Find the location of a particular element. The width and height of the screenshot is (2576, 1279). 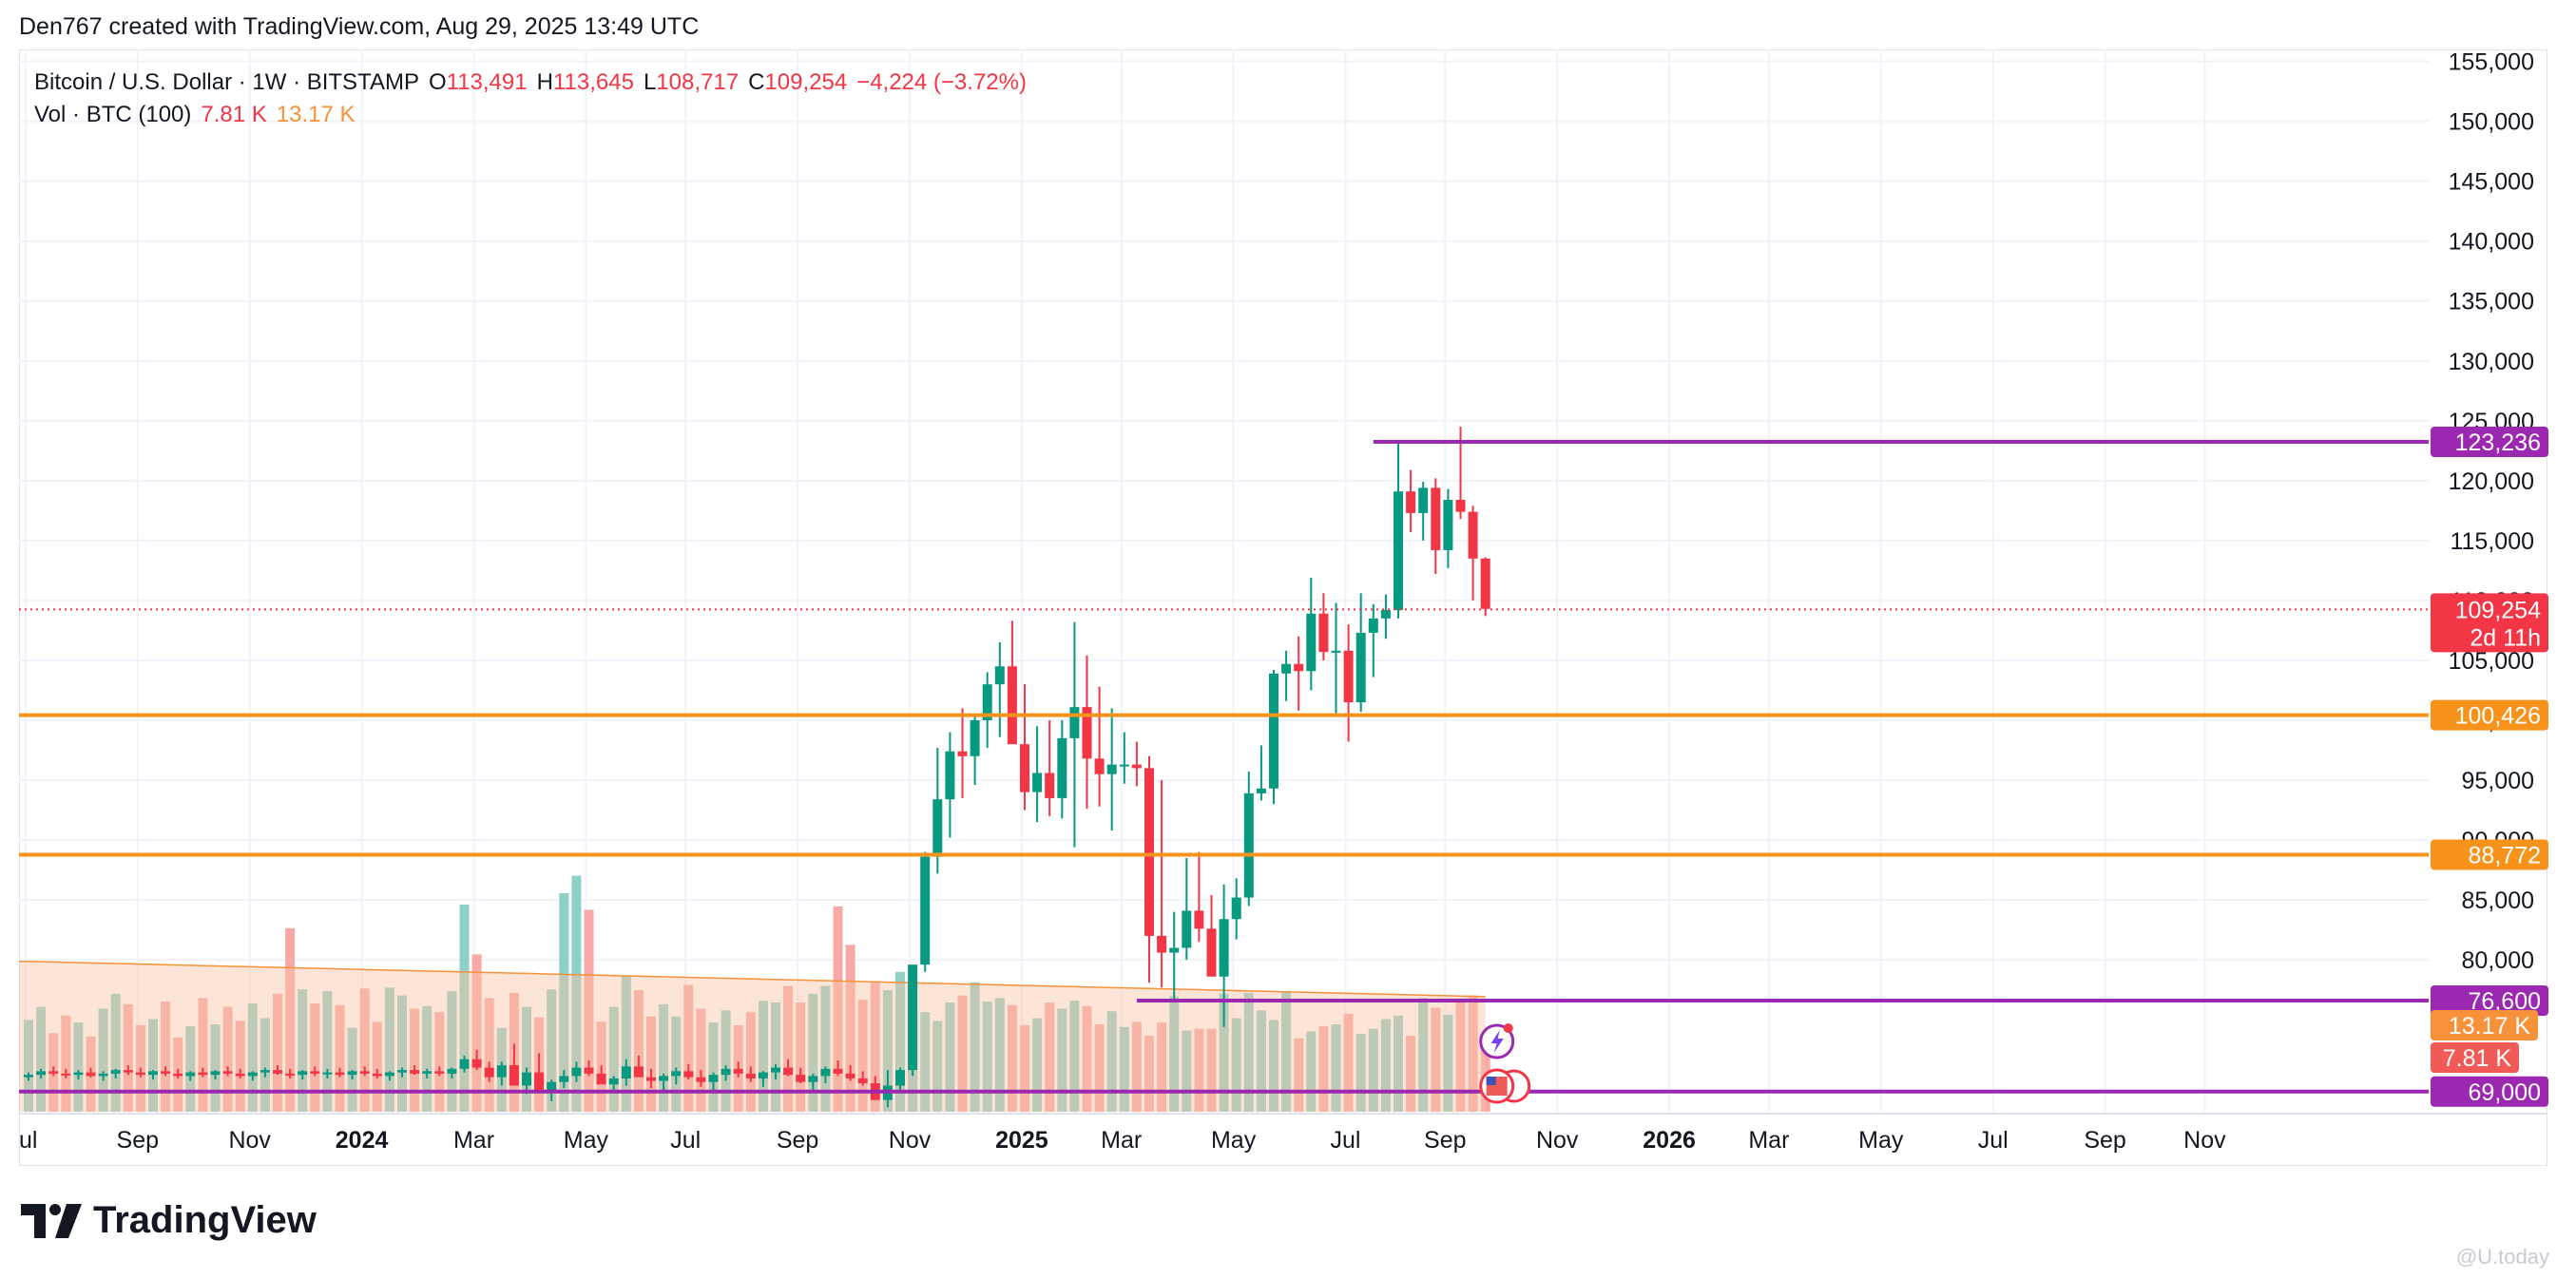

symbol-label: Bitcoin / U.S. Dollar · 1W · BITSTAMP is located at coordinates (226, 82).